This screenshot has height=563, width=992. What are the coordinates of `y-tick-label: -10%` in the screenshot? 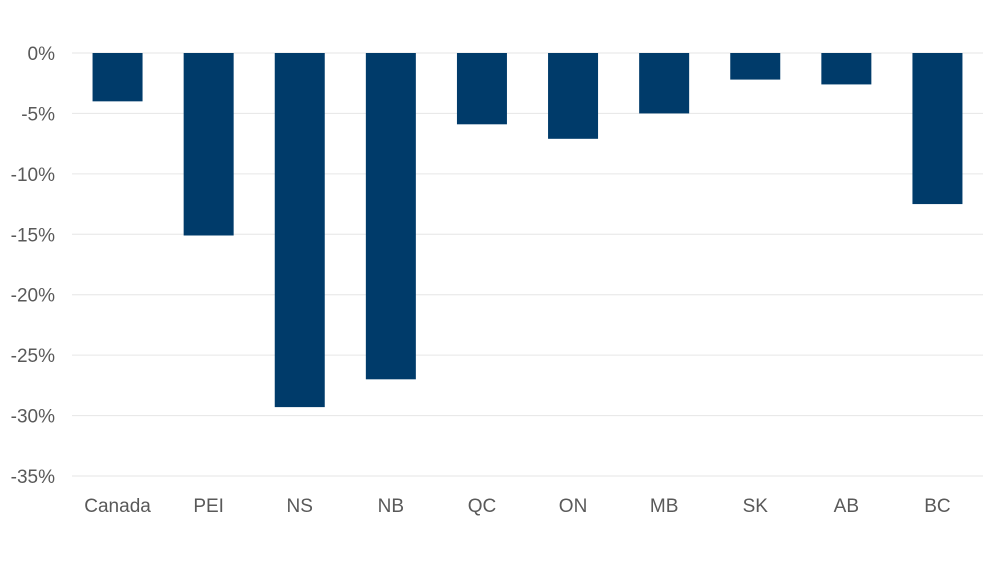 It's located at (33, 175).